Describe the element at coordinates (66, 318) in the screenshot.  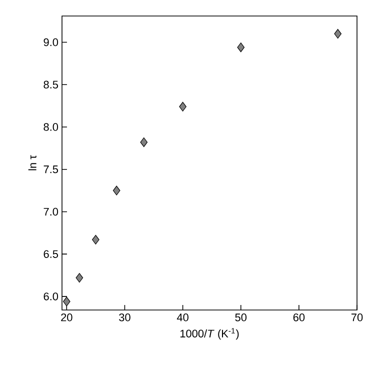
I see `x-tick-label: 20` at that location.